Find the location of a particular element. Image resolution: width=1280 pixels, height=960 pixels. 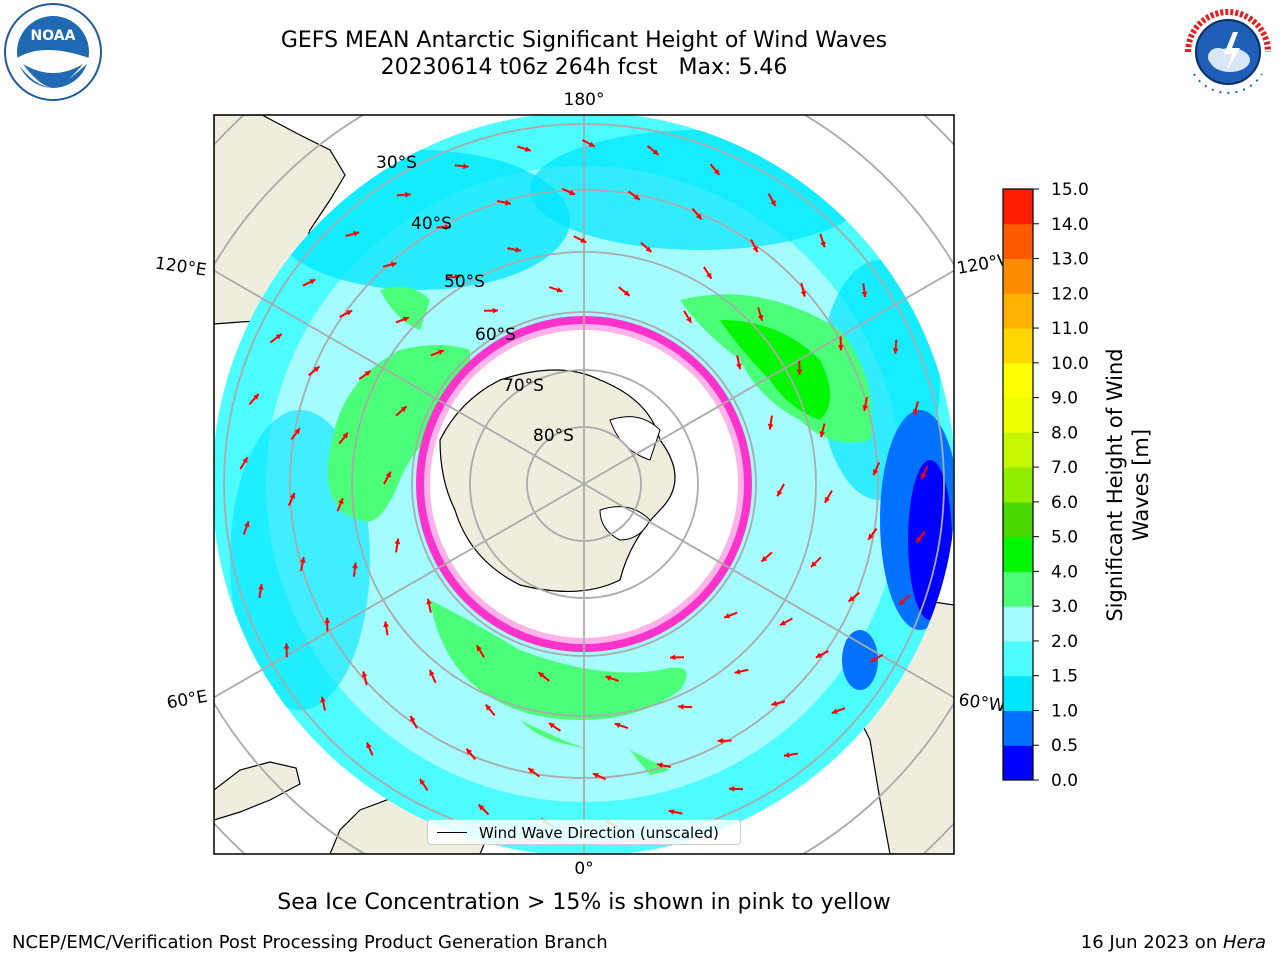

nws-logo is located at coordinates (1228, 52).